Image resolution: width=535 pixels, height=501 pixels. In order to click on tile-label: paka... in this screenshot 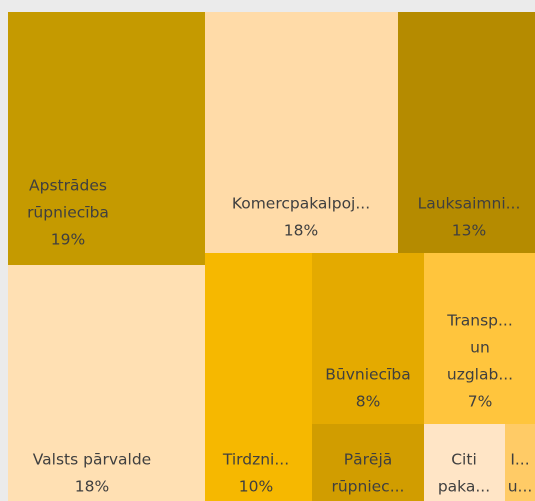, I will do `click(464, 487)`.